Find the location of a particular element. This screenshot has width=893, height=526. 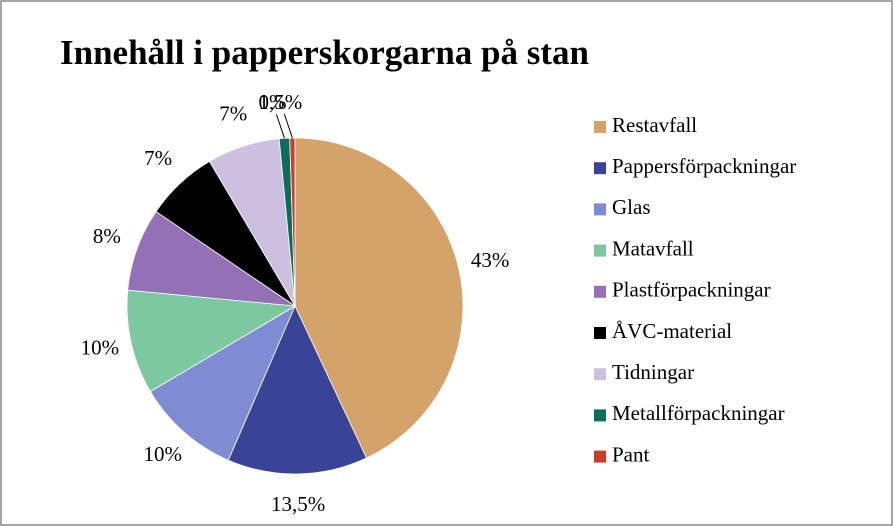

legend-label: Restavfall is located at coordinates (654, 125).